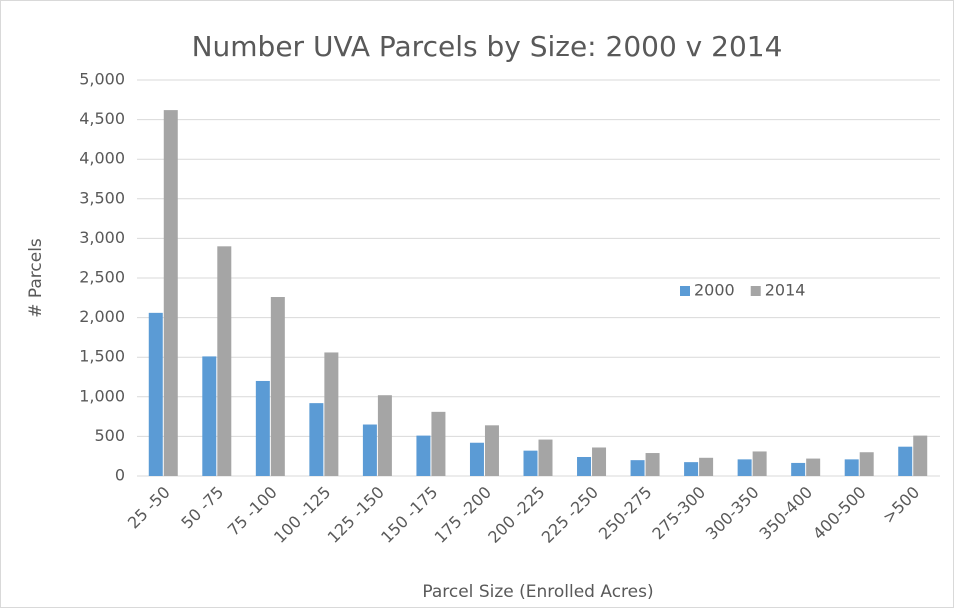  Describe the element at coordinates (120, 475) in the screenshot. I see `y-tick-label: 0` at that location.